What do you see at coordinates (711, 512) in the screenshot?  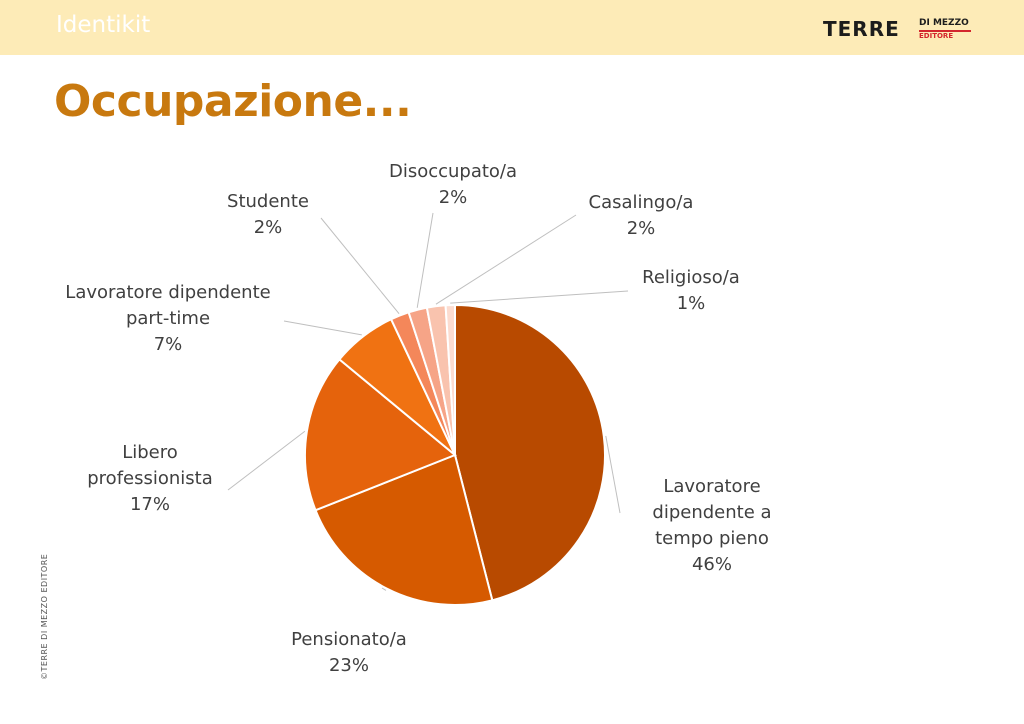 I see `slice-category: dipendente a` at bounding box center [711, 512].